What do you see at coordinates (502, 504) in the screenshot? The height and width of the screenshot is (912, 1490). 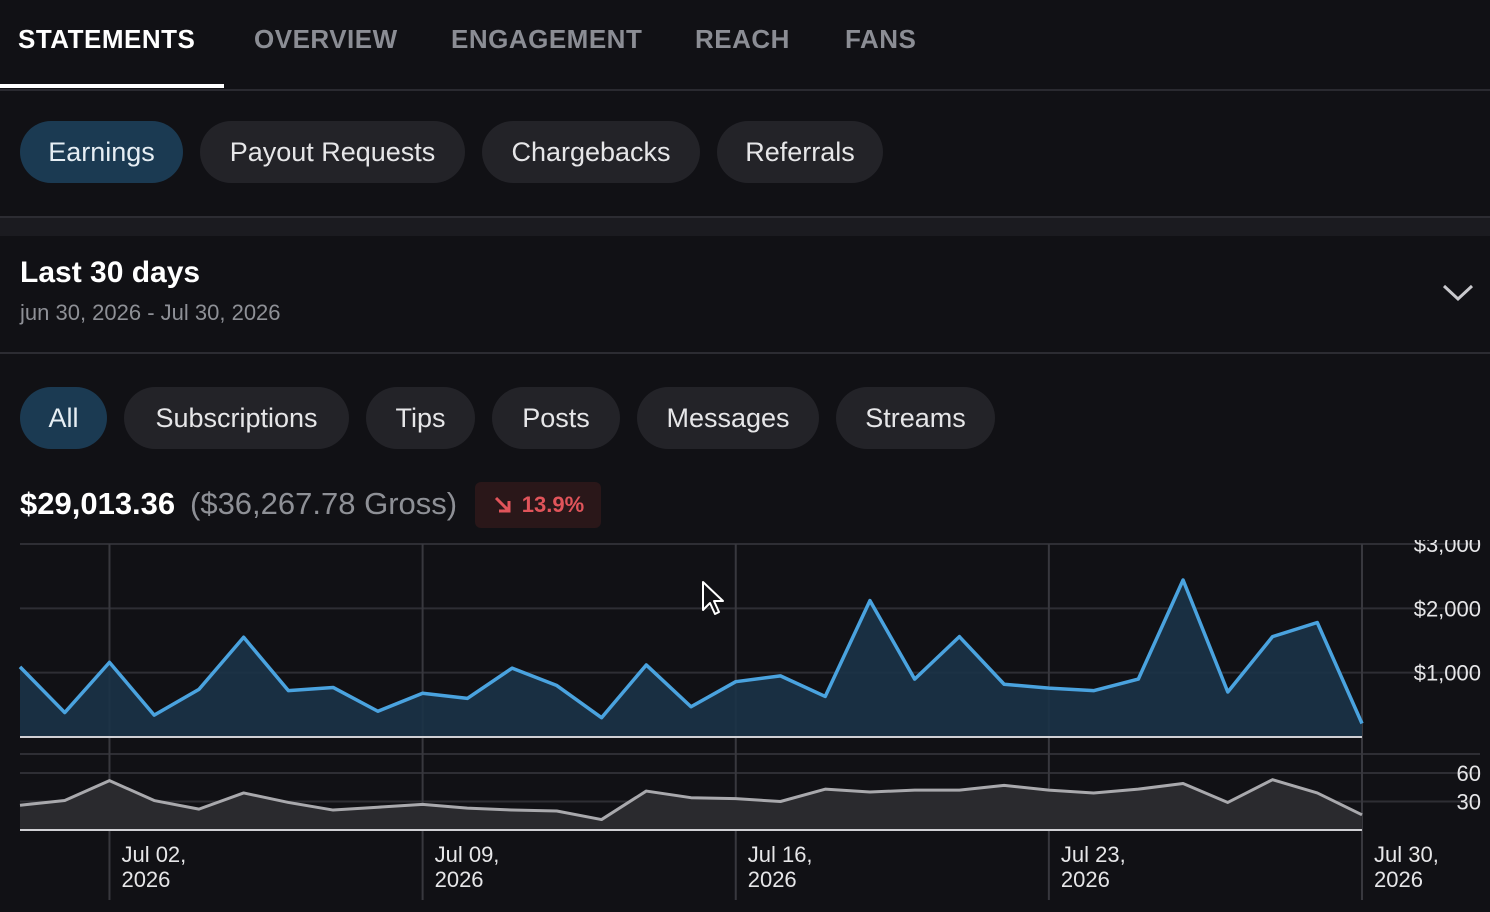 I see `arrow-down-right-icon` at bounding box center [502, 504].